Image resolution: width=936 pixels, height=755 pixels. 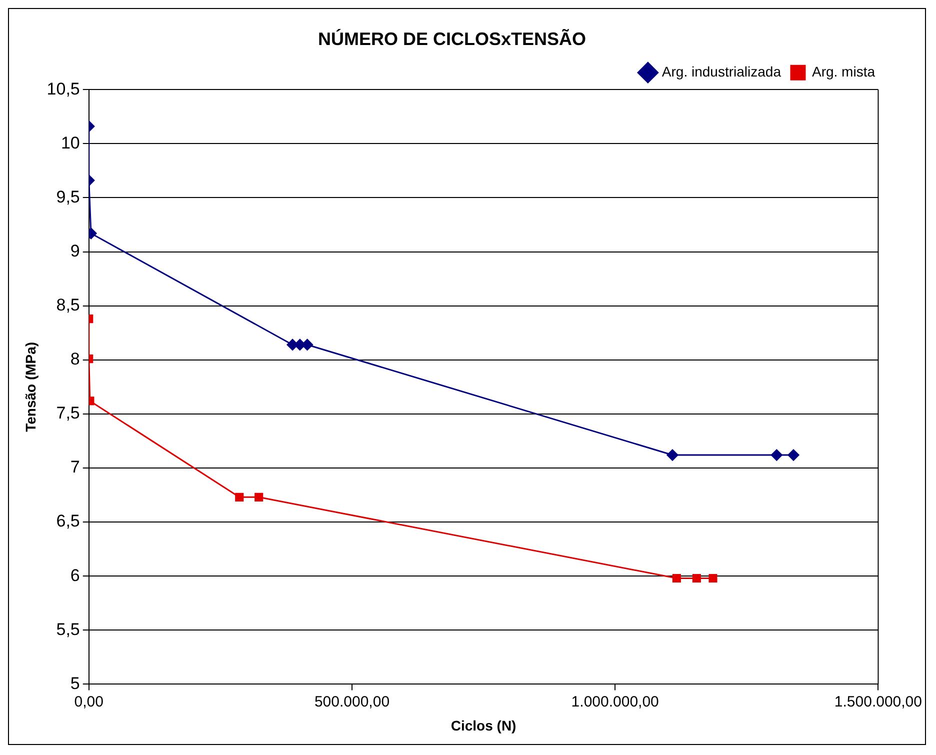 What do you see at coordinates (452, 38) in the screenshot?
I see `chart-title: NÚMERO DE CICLOSxTENSÃO` at bounding box center [452, 38].